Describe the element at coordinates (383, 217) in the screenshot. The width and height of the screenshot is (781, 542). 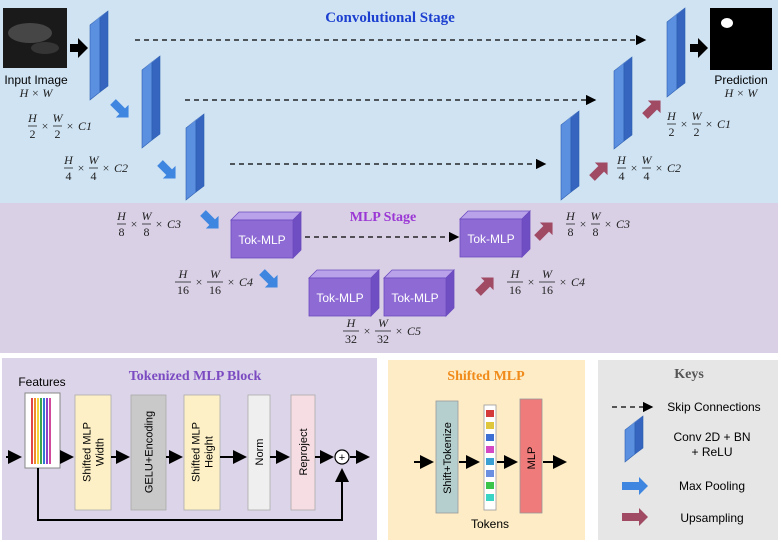
I see `mlp-stage-title: MLP Stage` at that location.